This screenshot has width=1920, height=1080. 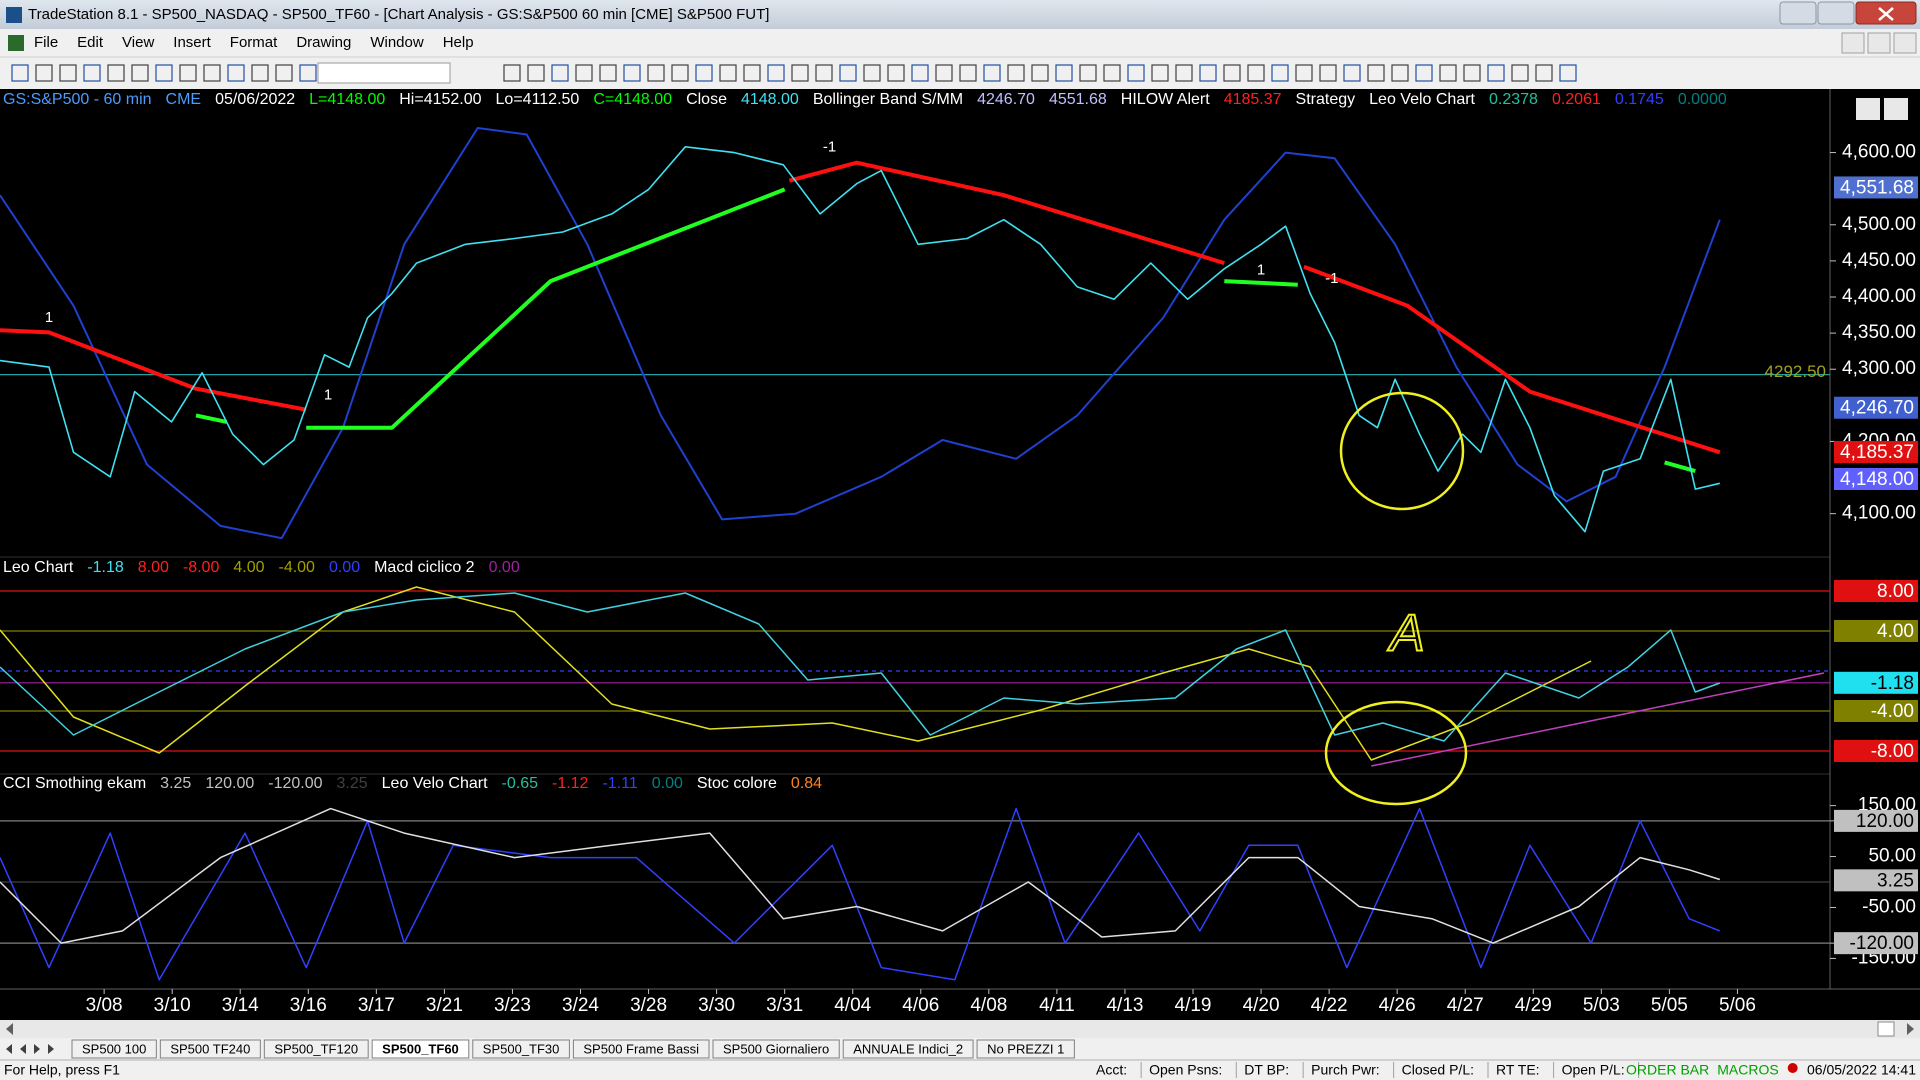 What do you see at coordinates (397, 42) in the screenshot?
I see `menu-item: Window` at bounding box center [397, 42].